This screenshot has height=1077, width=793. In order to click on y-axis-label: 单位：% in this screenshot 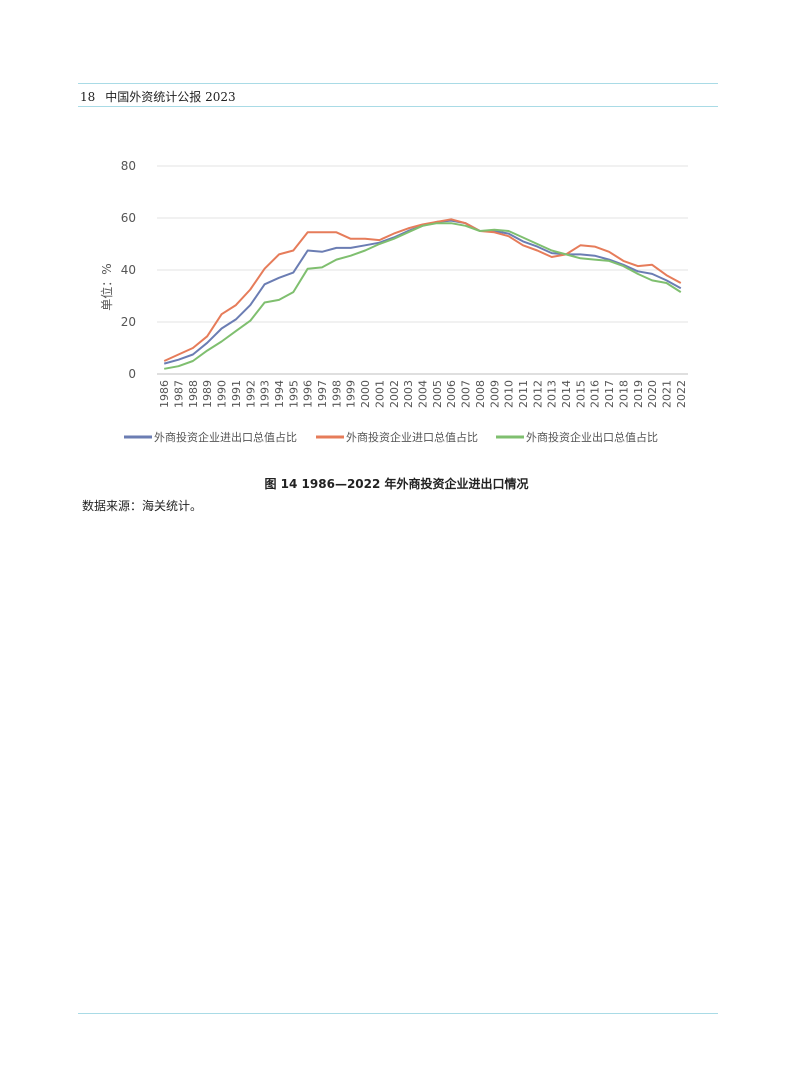, I will do `click(106, 286)`.